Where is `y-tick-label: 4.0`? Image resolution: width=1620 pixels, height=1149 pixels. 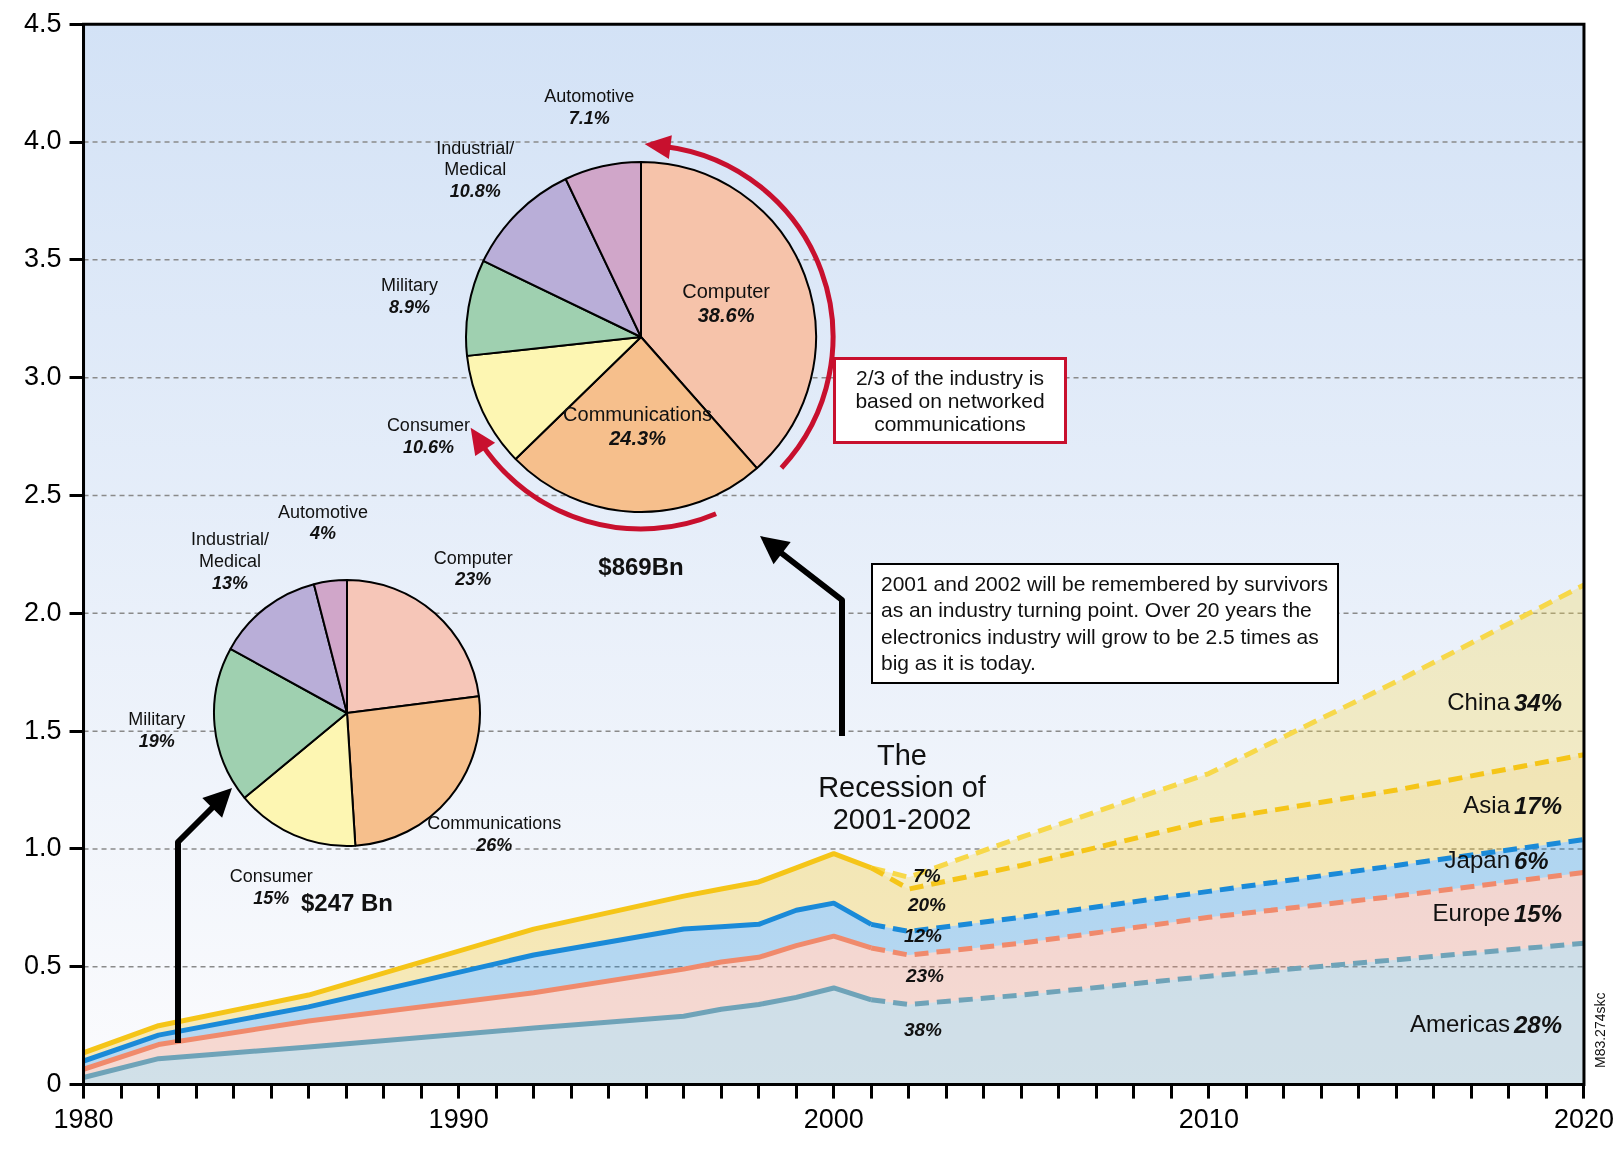
y-tick-label: 4.0 is located at coordinates (42, 140).